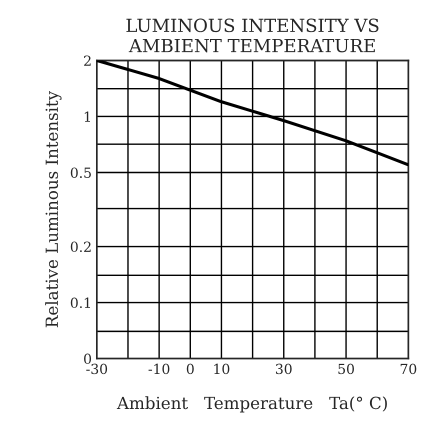 The width and height of the screenshot is (421, 432). I want to click on x-tick-label: 50, so click(346, 369).